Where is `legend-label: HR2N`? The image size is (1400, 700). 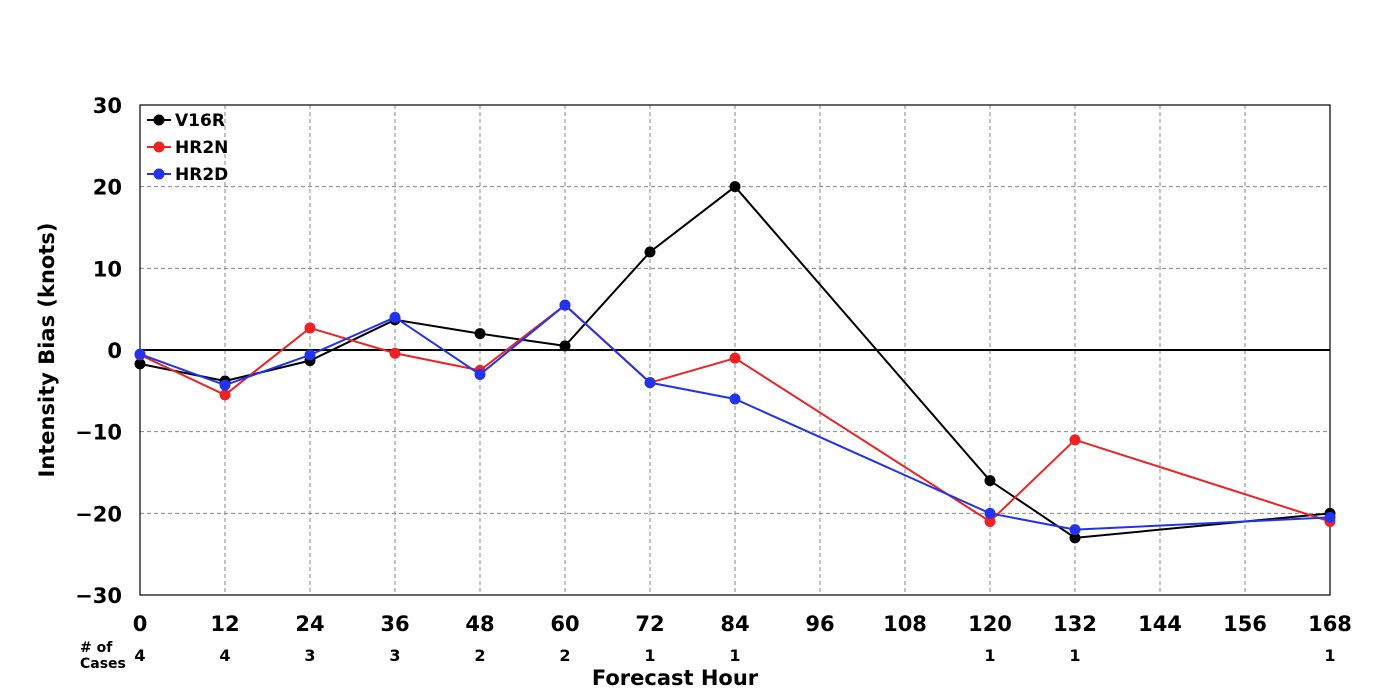 legend-label: HR2N is located at coordinates (201, 148).